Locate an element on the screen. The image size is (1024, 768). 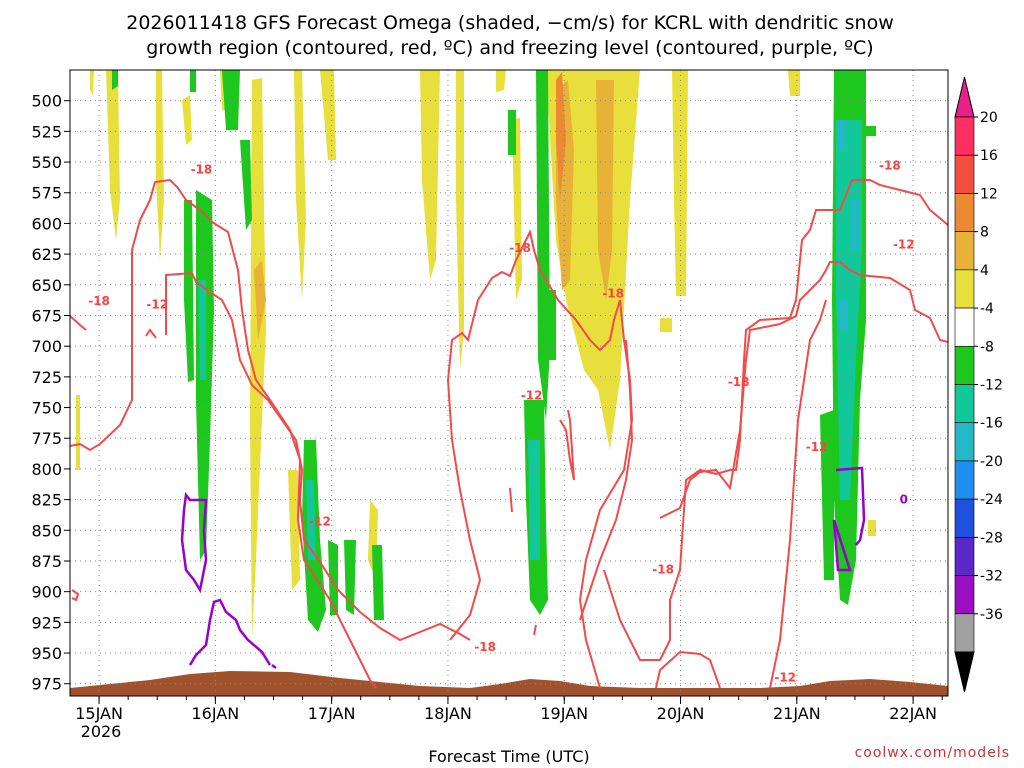
colorbar-label: 16 is located at coordinates (989, 156).